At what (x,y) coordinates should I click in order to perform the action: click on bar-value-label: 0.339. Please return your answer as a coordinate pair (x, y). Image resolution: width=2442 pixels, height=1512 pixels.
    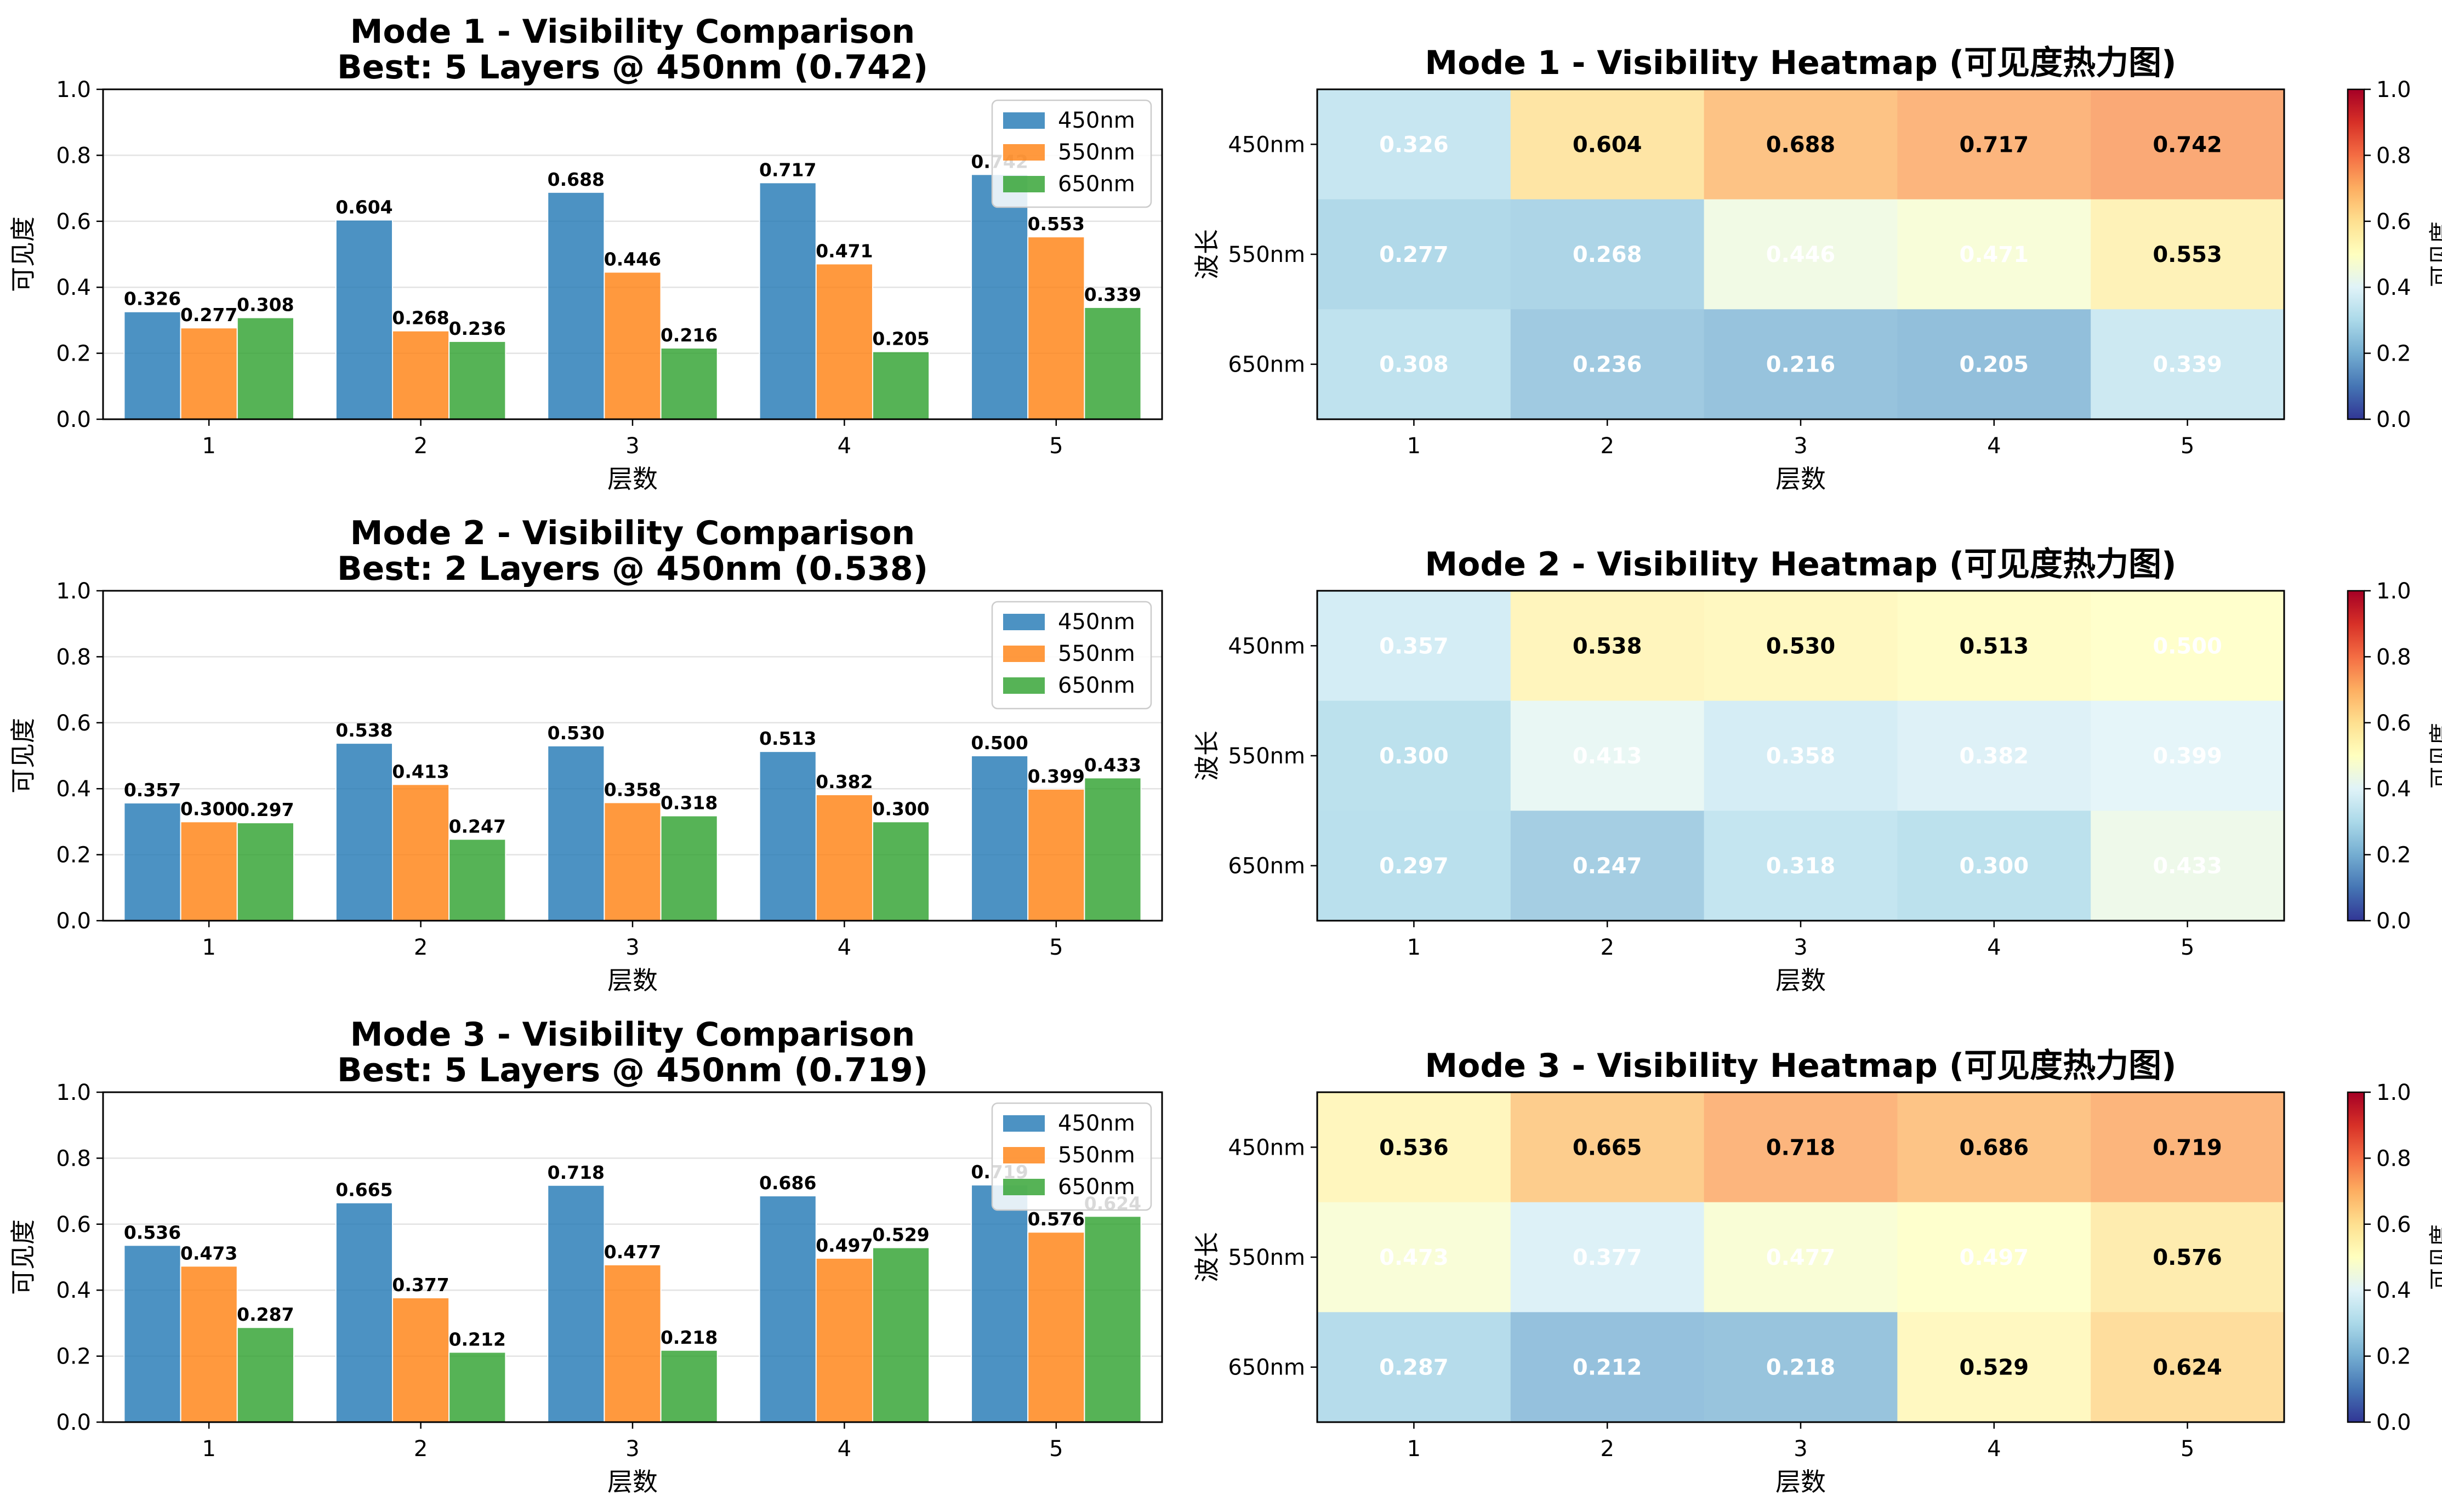
    Looking at the image, I should click on (1112, 294).